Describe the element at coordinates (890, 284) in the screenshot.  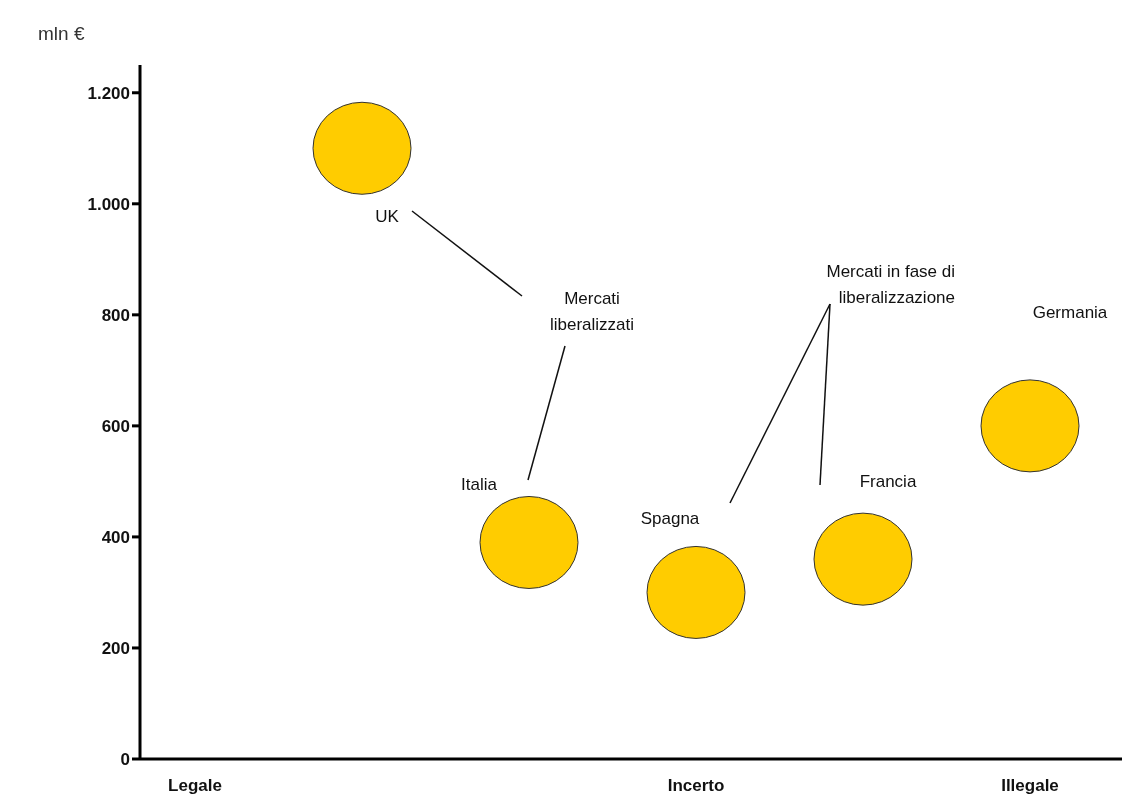
I see `annotation: Mercati in fase di liberalizzazione` at that location.